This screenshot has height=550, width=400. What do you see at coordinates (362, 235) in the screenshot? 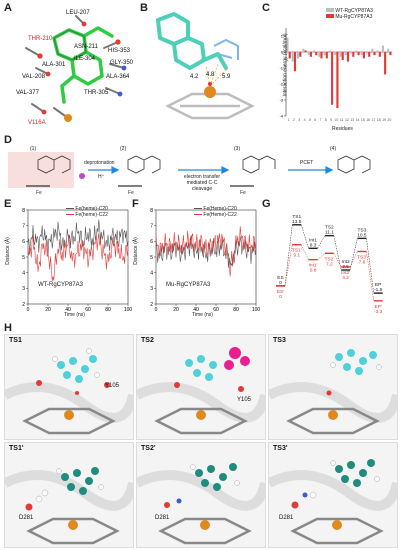
I see `energy-value-label: 10.5` at bounding box center [362, 235].